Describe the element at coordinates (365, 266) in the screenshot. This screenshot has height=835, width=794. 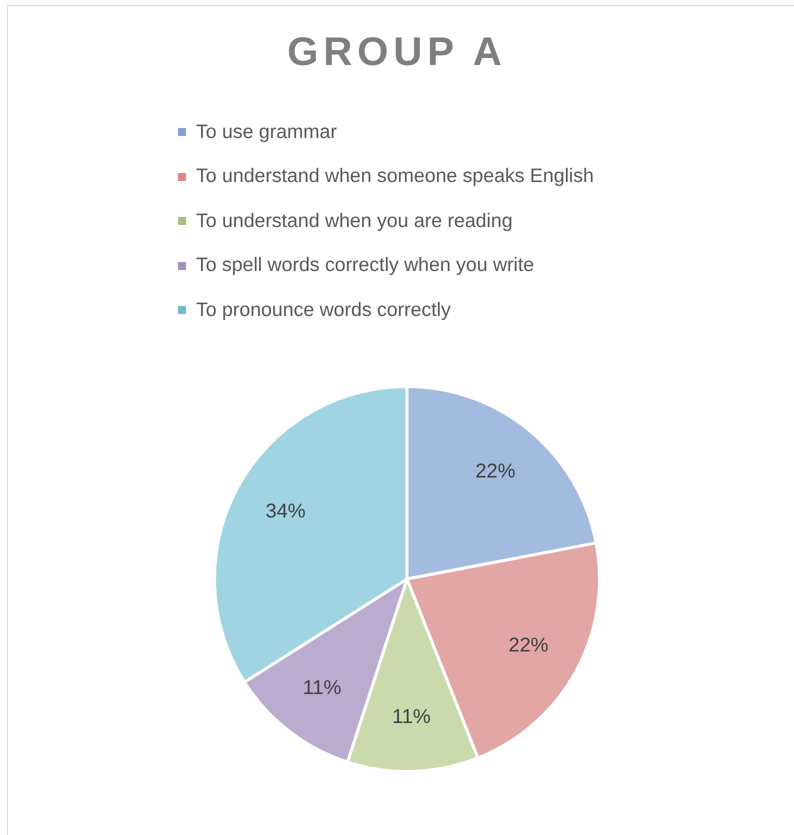
I see `legend-label: To spell words correctly when you write` at that location.